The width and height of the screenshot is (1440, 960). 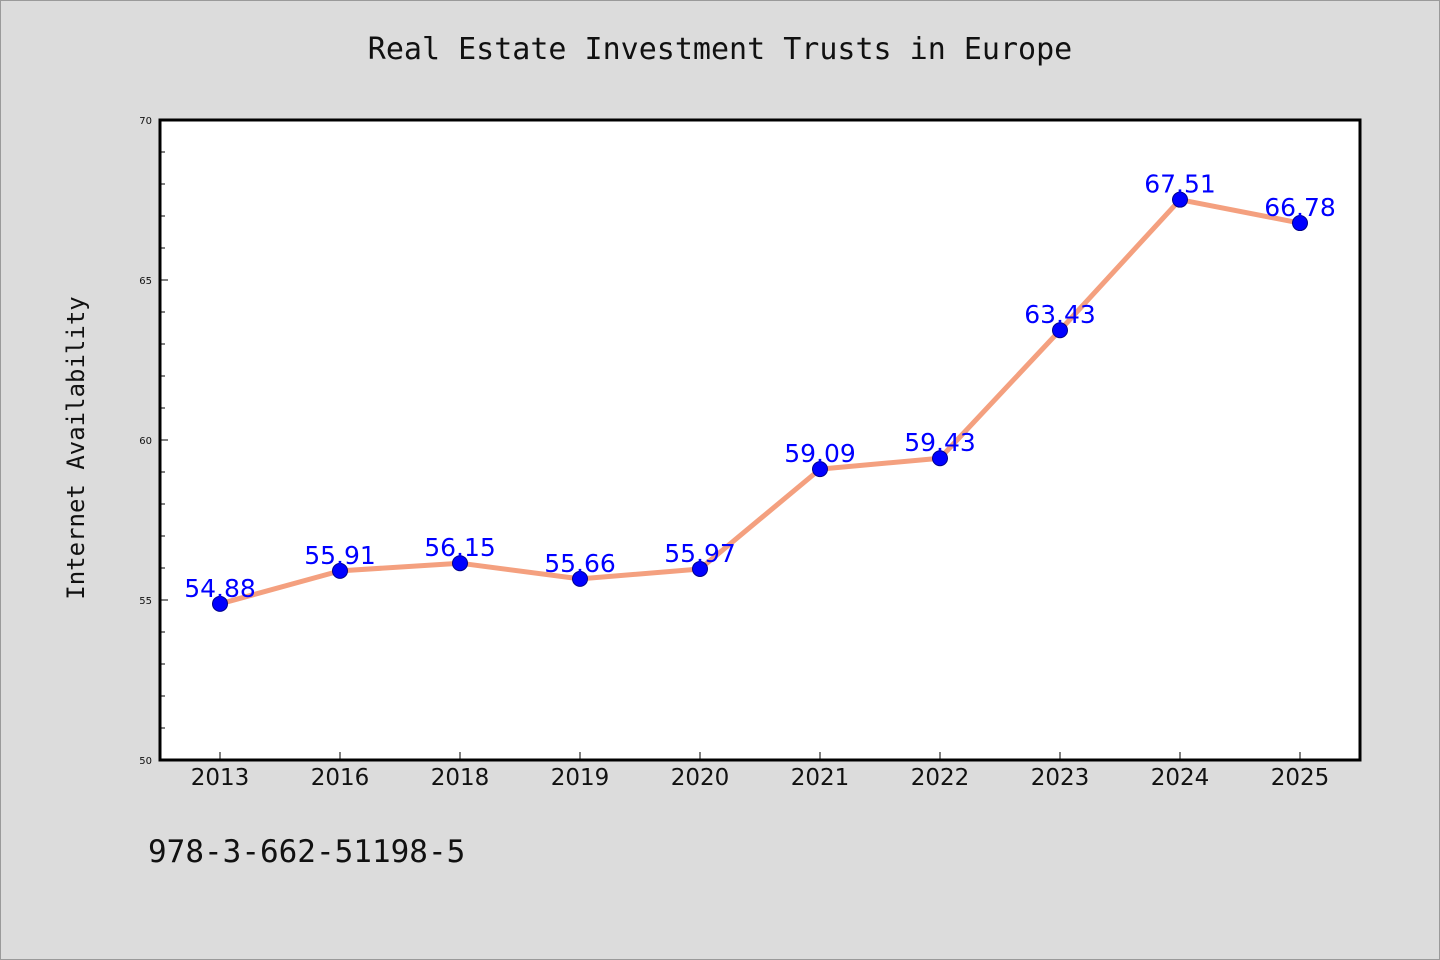 What do you see at coordinates (1180, 184) in the screenshot?
I see `data-label: 67.51` at bounding box center [1180, 184].